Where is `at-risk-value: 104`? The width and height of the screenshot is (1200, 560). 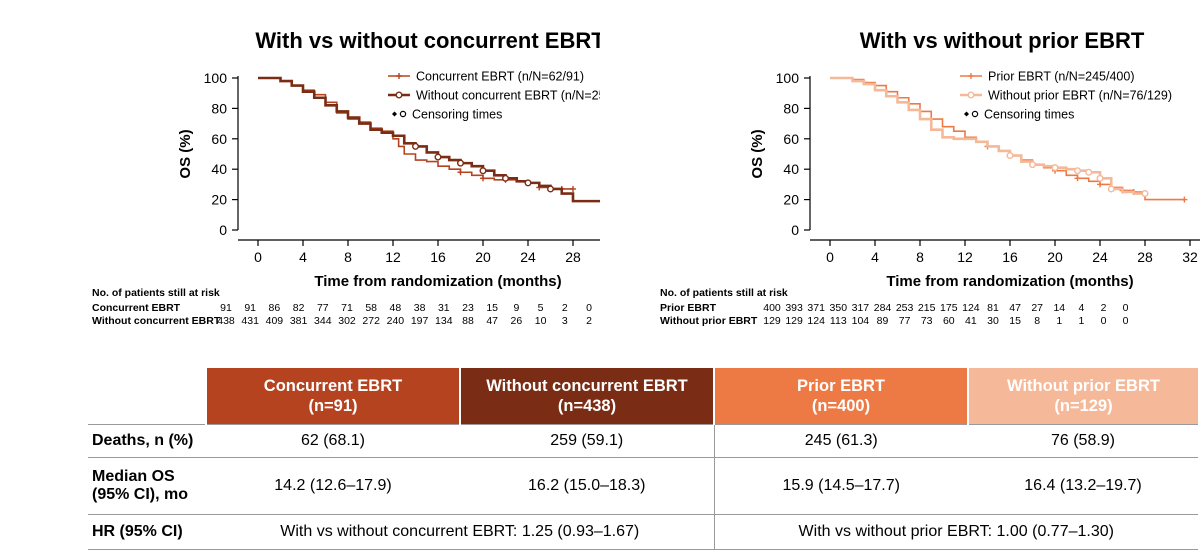
at-risk-value: 104 is located at coordinates (861, 321).